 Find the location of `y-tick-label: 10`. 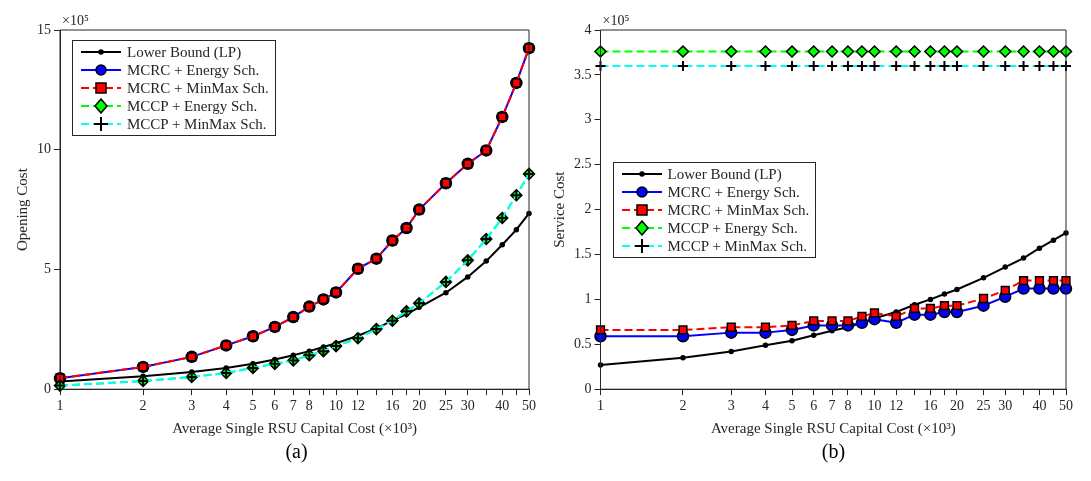

y-tick-label: 10 is located at coordinates (44, 149).